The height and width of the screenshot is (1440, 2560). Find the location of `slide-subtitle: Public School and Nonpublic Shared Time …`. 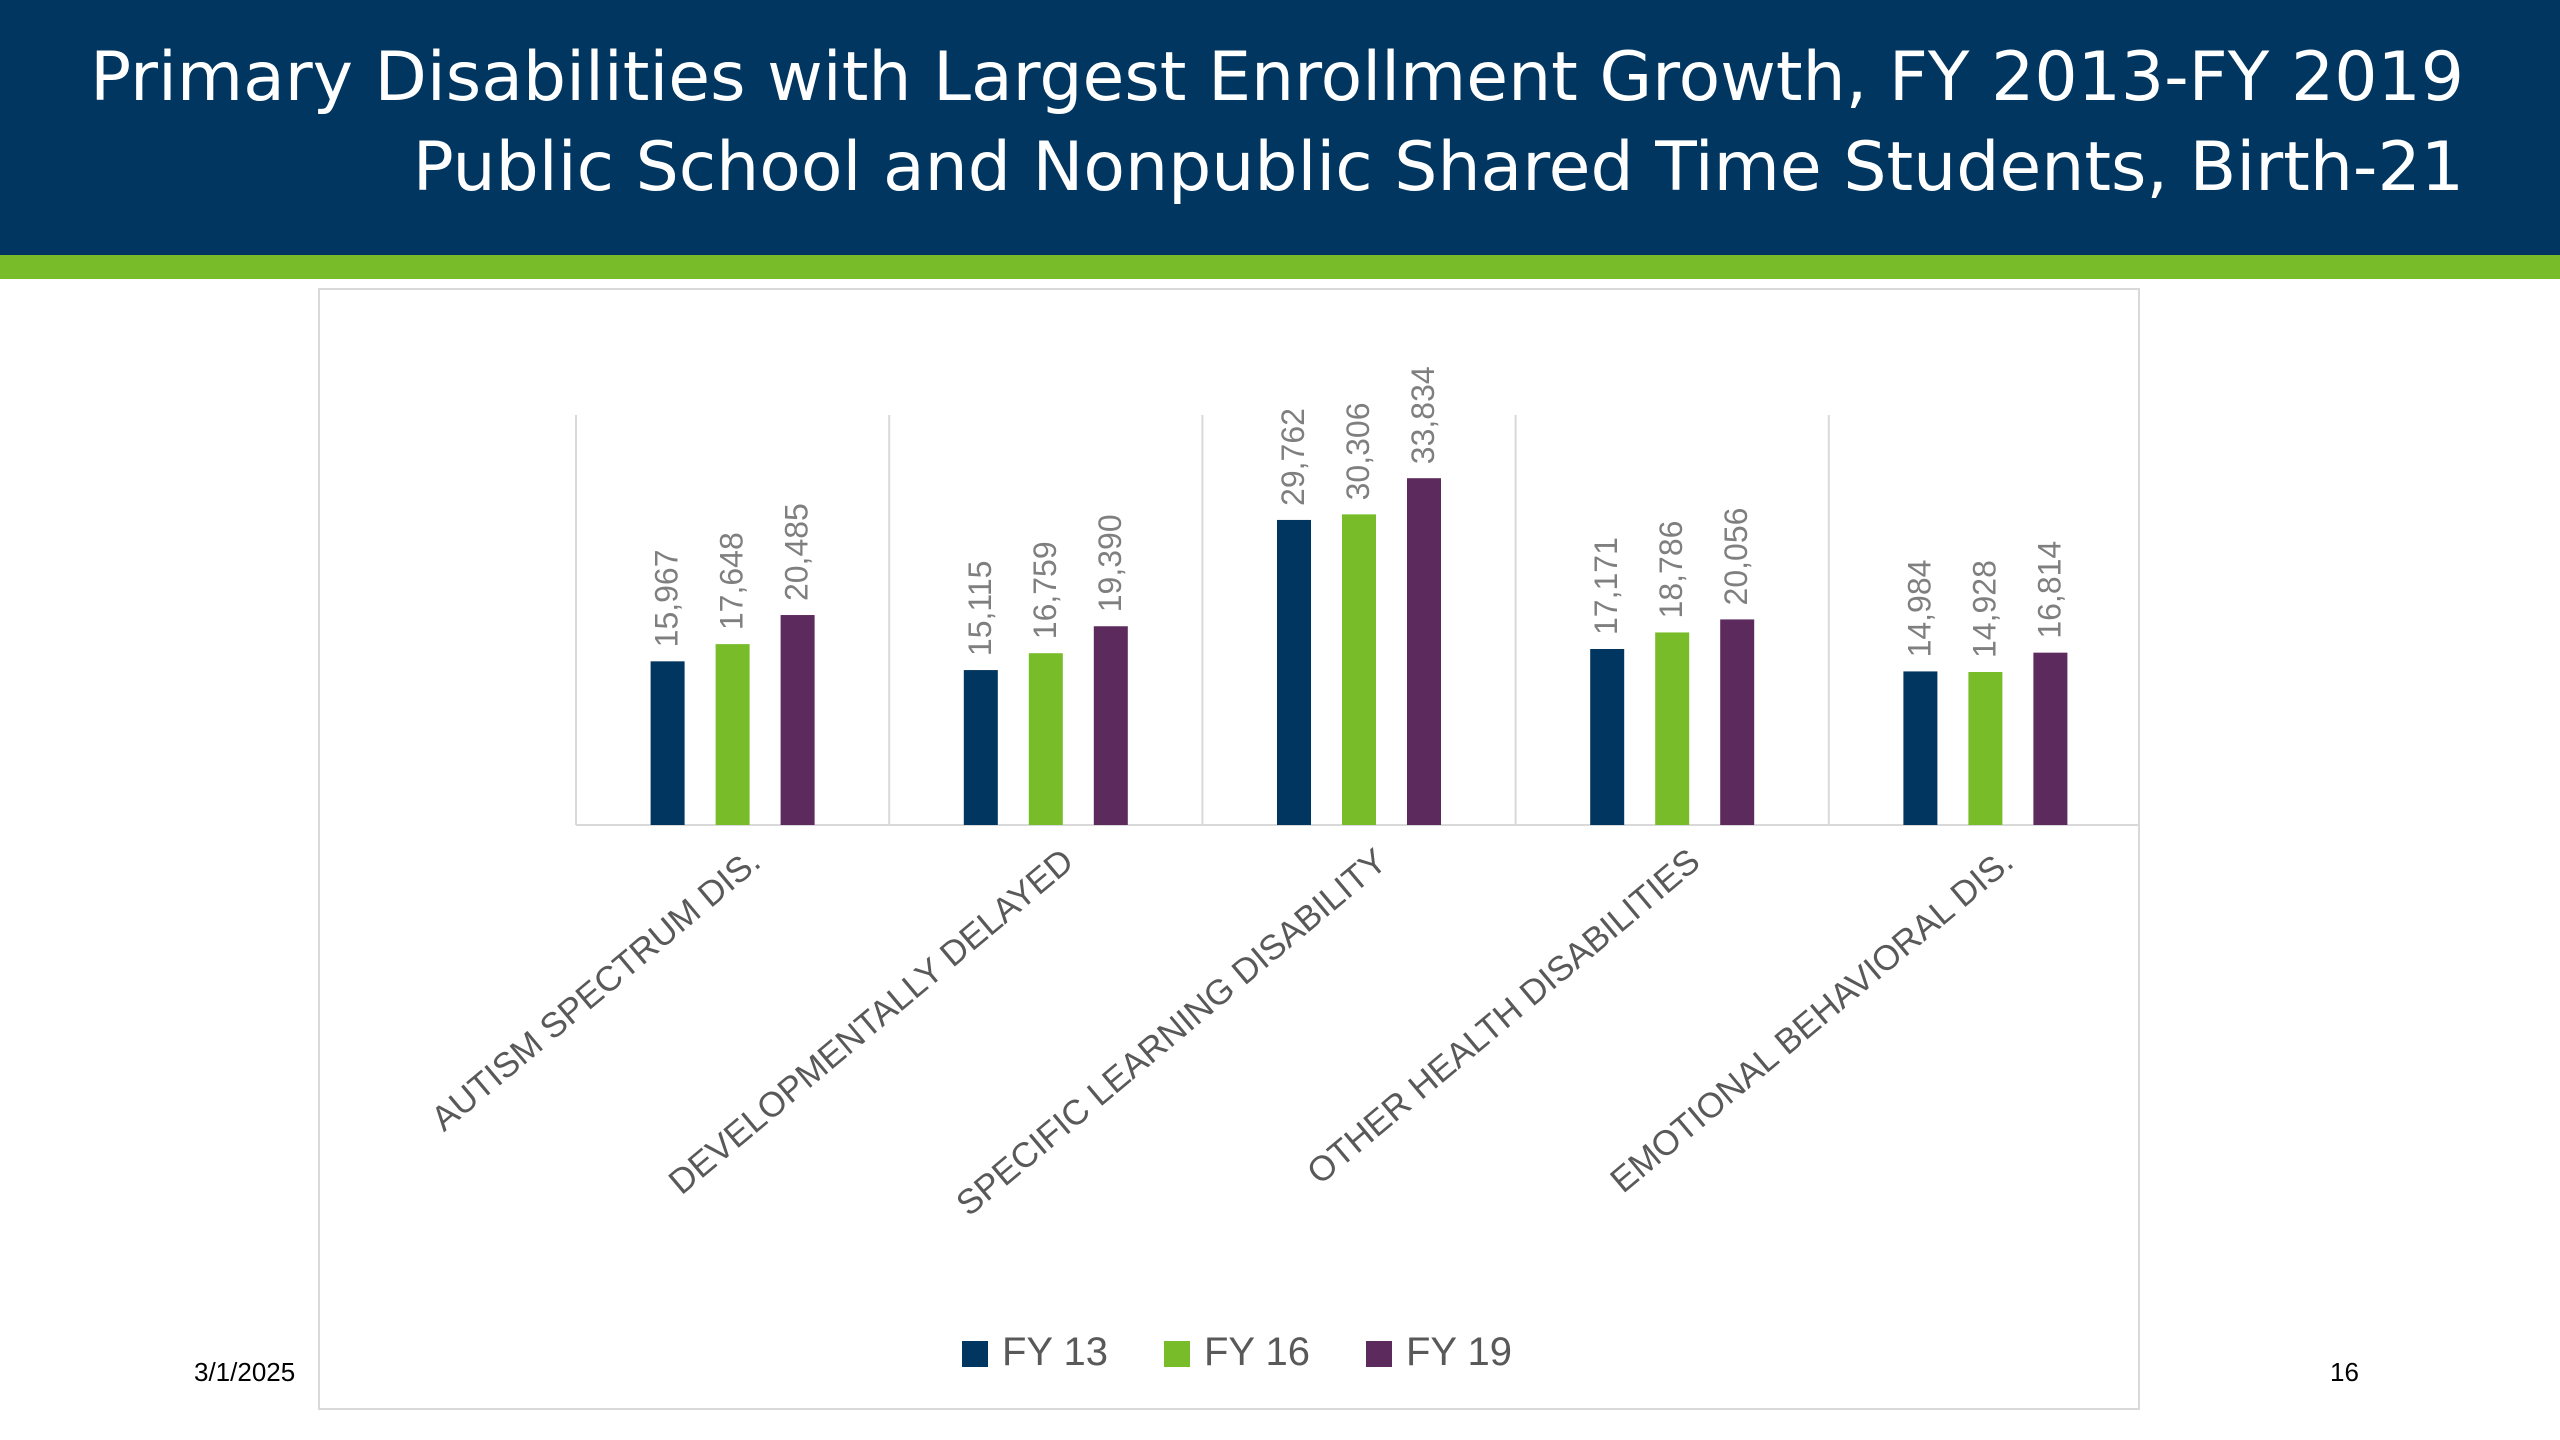

slide-subtitle: Public School and Nonpublic Shared Time … is located at coordinates (1438, 167).